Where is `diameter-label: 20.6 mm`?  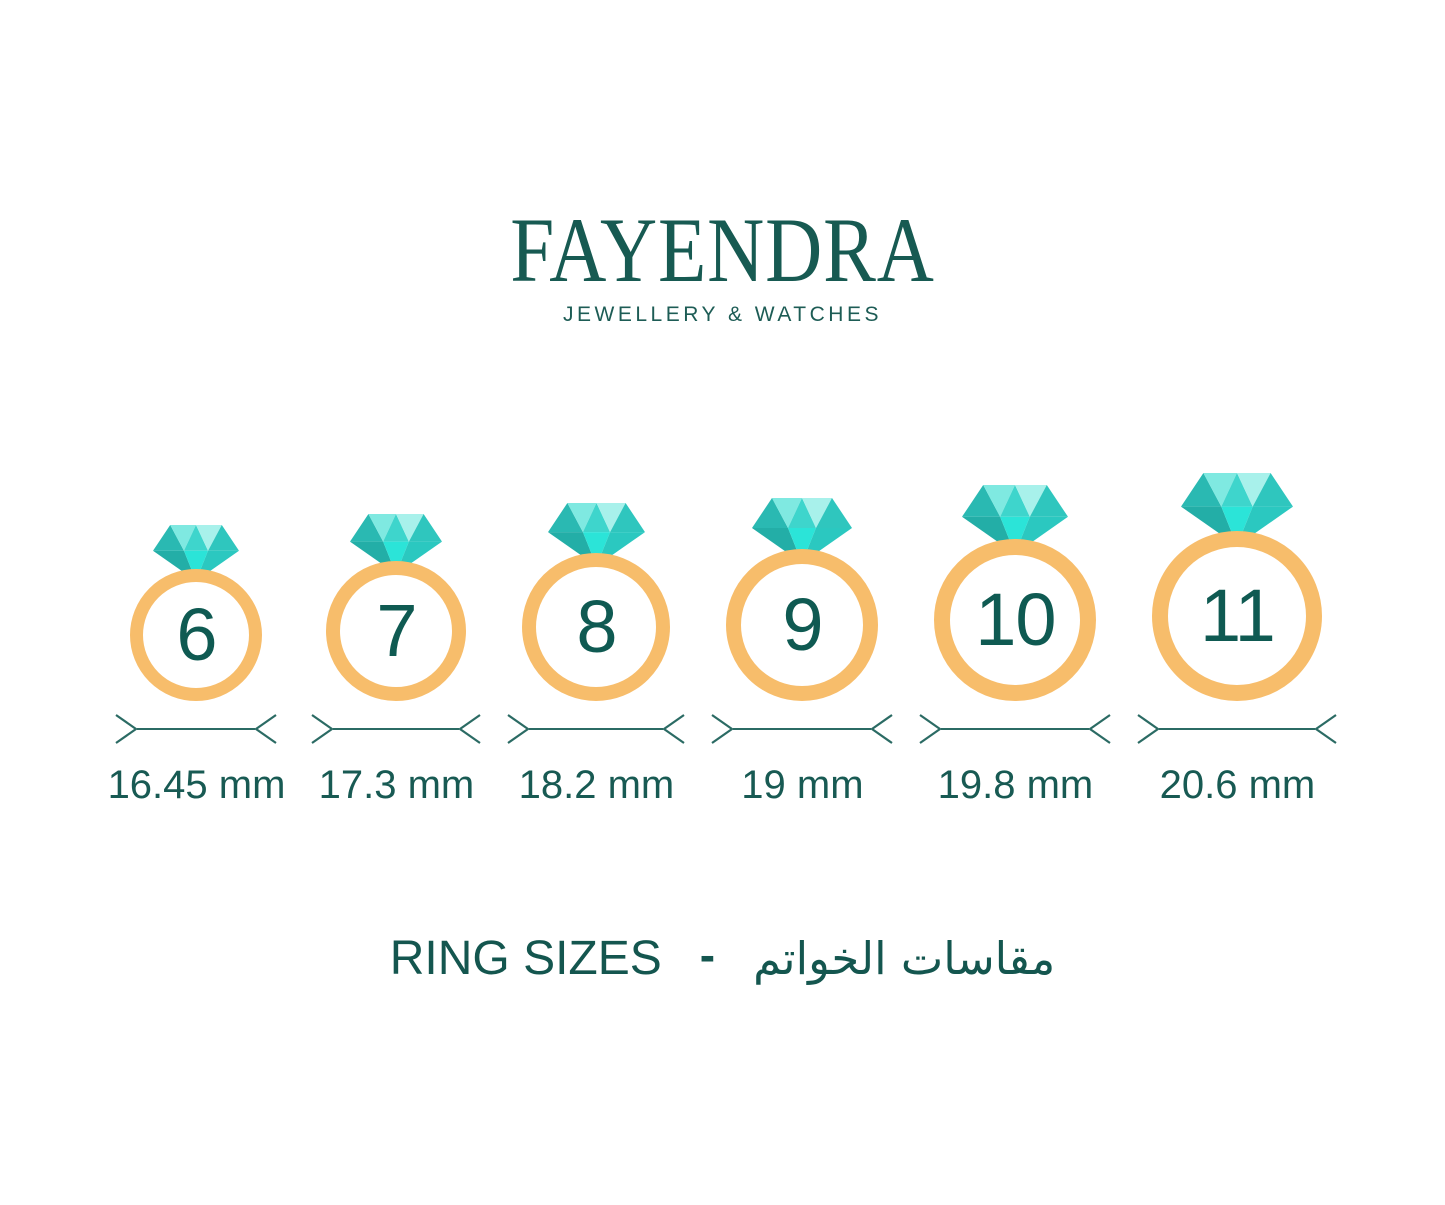 diameter-label: 20.6 mm is located at coordinates (1237, 785).